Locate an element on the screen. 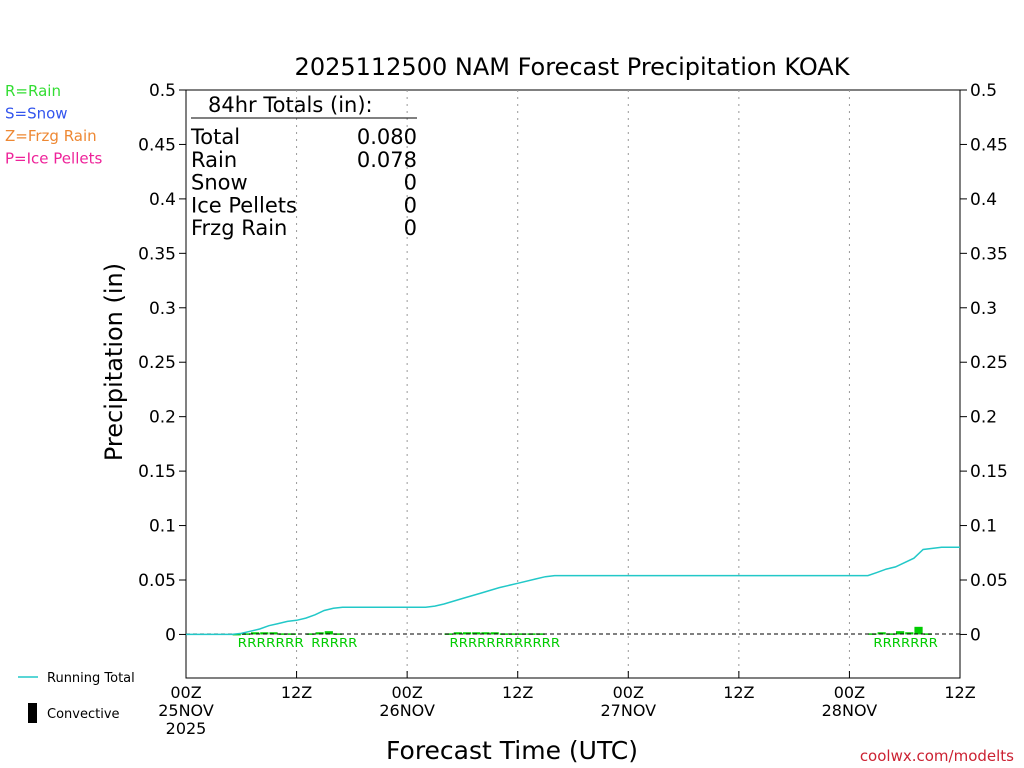 This screenshot has height=768, width=1024. y-tick-label-left: 0.05 is located at coordinates (157, 581).